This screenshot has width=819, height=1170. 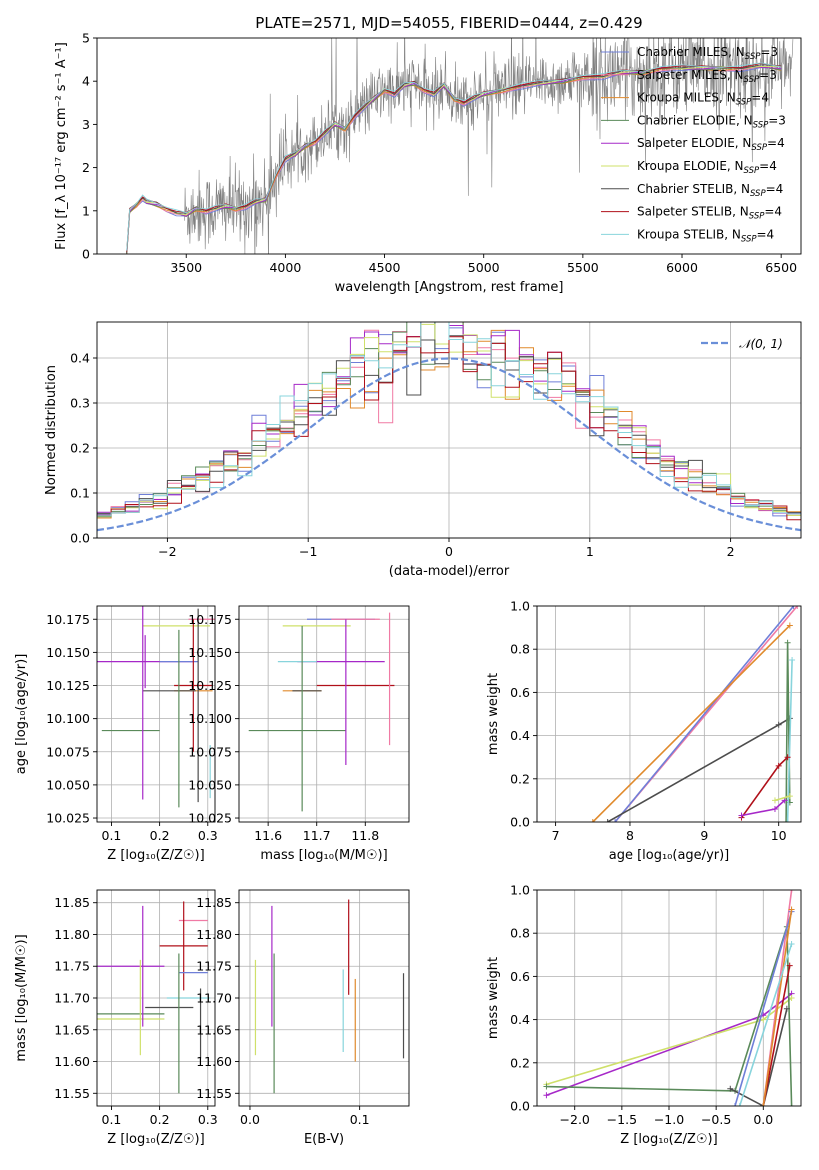 I want to click on gaussian-reference-line, so click(x=449, y=444).